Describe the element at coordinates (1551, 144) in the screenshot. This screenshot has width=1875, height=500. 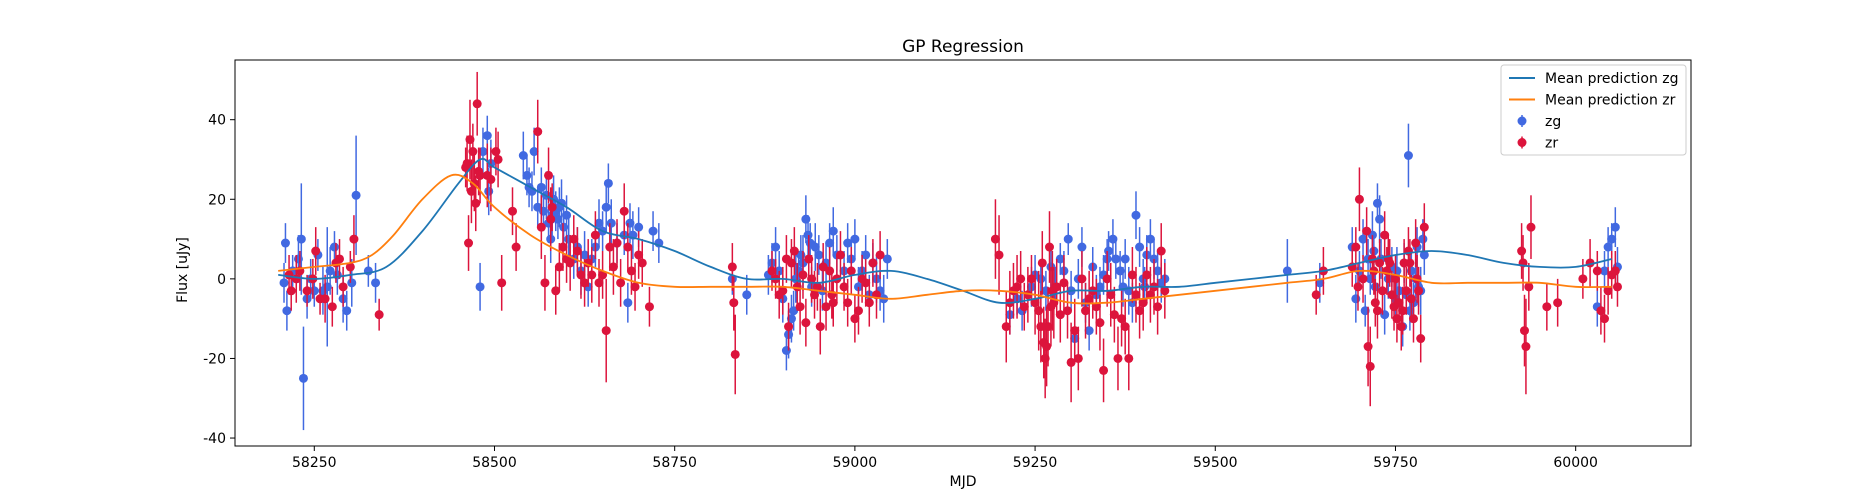
I see `legend-label: zr` at that location.